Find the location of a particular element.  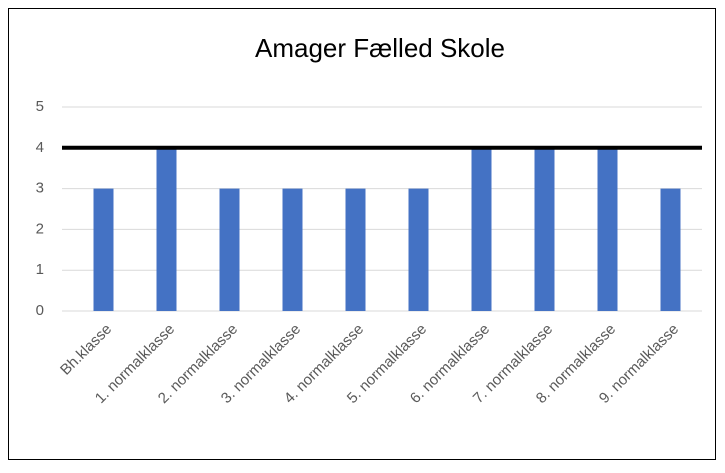

y-tick-label: 5 is located at coordinates (40, 106).